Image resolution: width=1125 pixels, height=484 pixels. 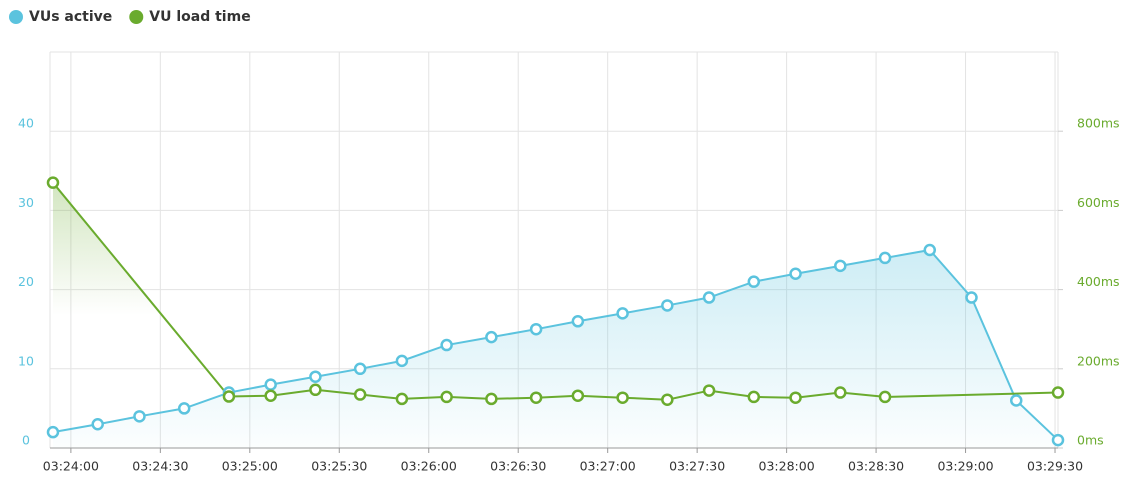 I want to click on legend-label: VU load time, so click(x=199, y=17).